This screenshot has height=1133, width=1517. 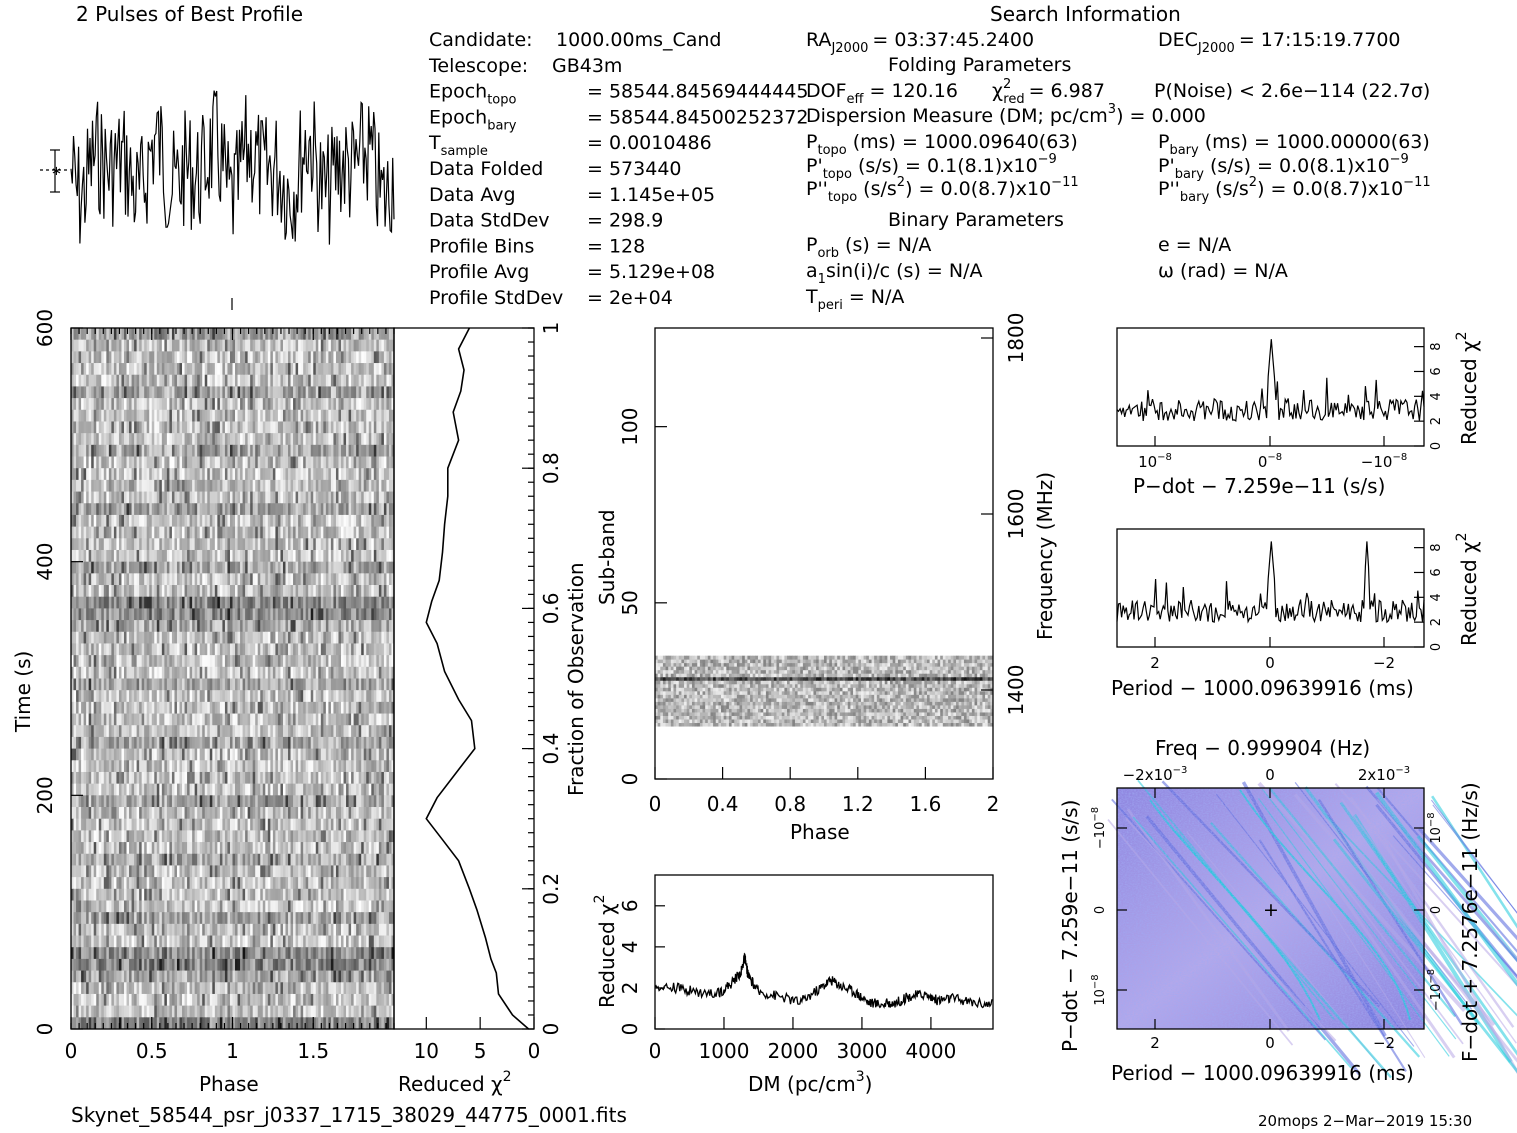 I want to click on ppdot-left-tick: −10−8, so click(x=1099, y=828).